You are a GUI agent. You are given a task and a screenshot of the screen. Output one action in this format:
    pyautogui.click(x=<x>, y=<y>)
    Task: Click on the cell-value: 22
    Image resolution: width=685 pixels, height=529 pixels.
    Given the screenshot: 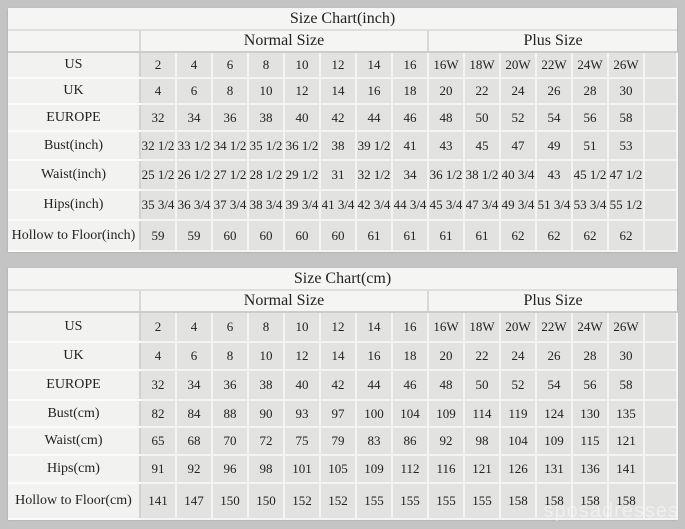 What is the action you would take?
    pyautogui.click(x=482, y=356)
    